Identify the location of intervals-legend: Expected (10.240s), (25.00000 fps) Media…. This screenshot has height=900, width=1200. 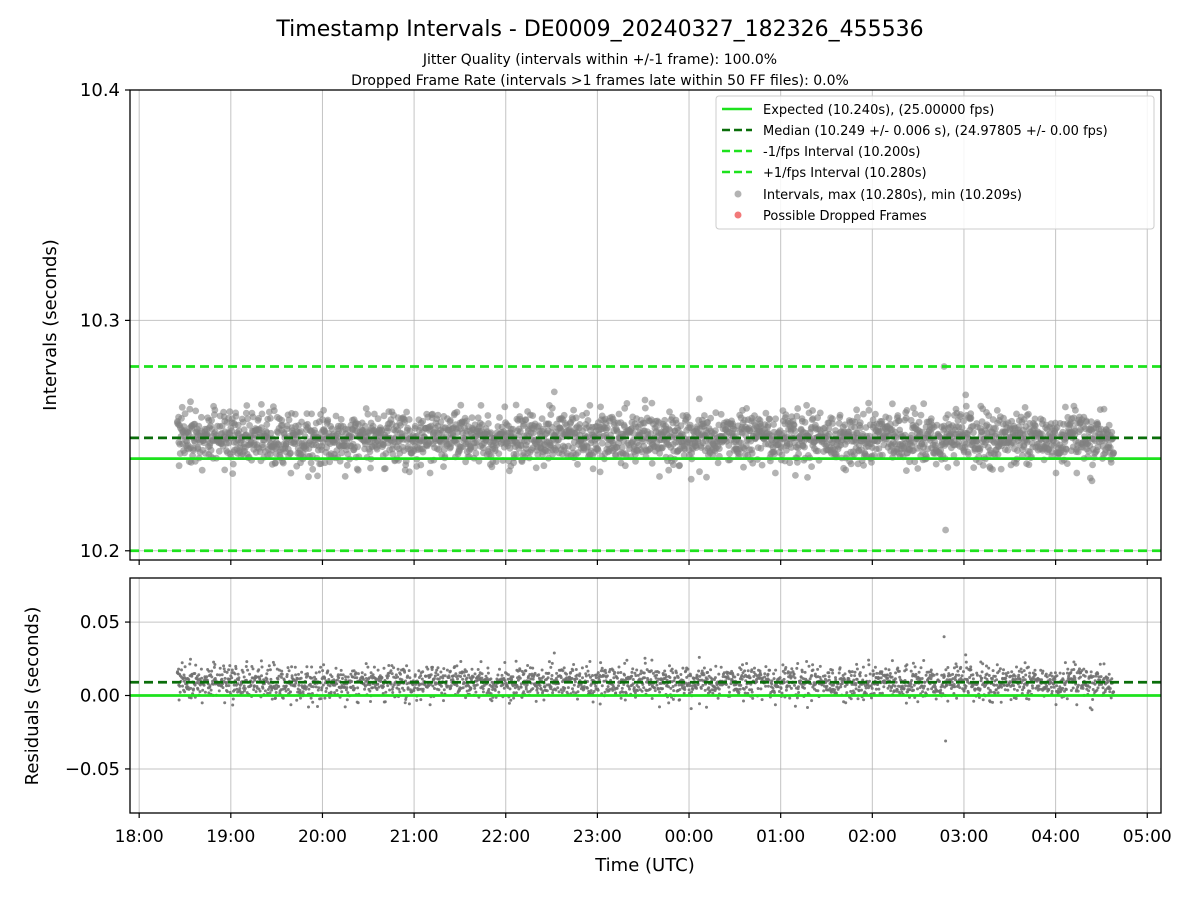
(935, 162).